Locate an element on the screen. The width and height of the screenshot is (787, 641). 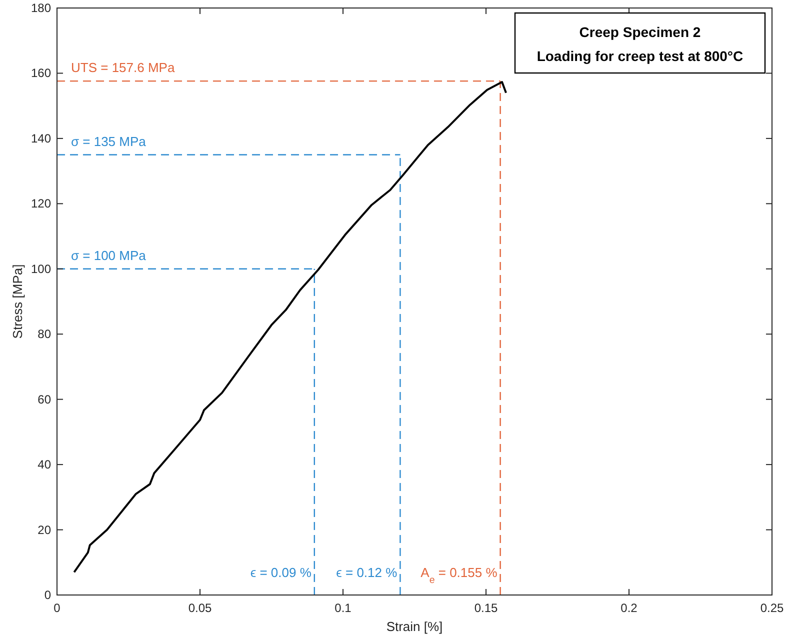
ref-line-label: σ = 135 MPa is located at coordinates (109, 141).